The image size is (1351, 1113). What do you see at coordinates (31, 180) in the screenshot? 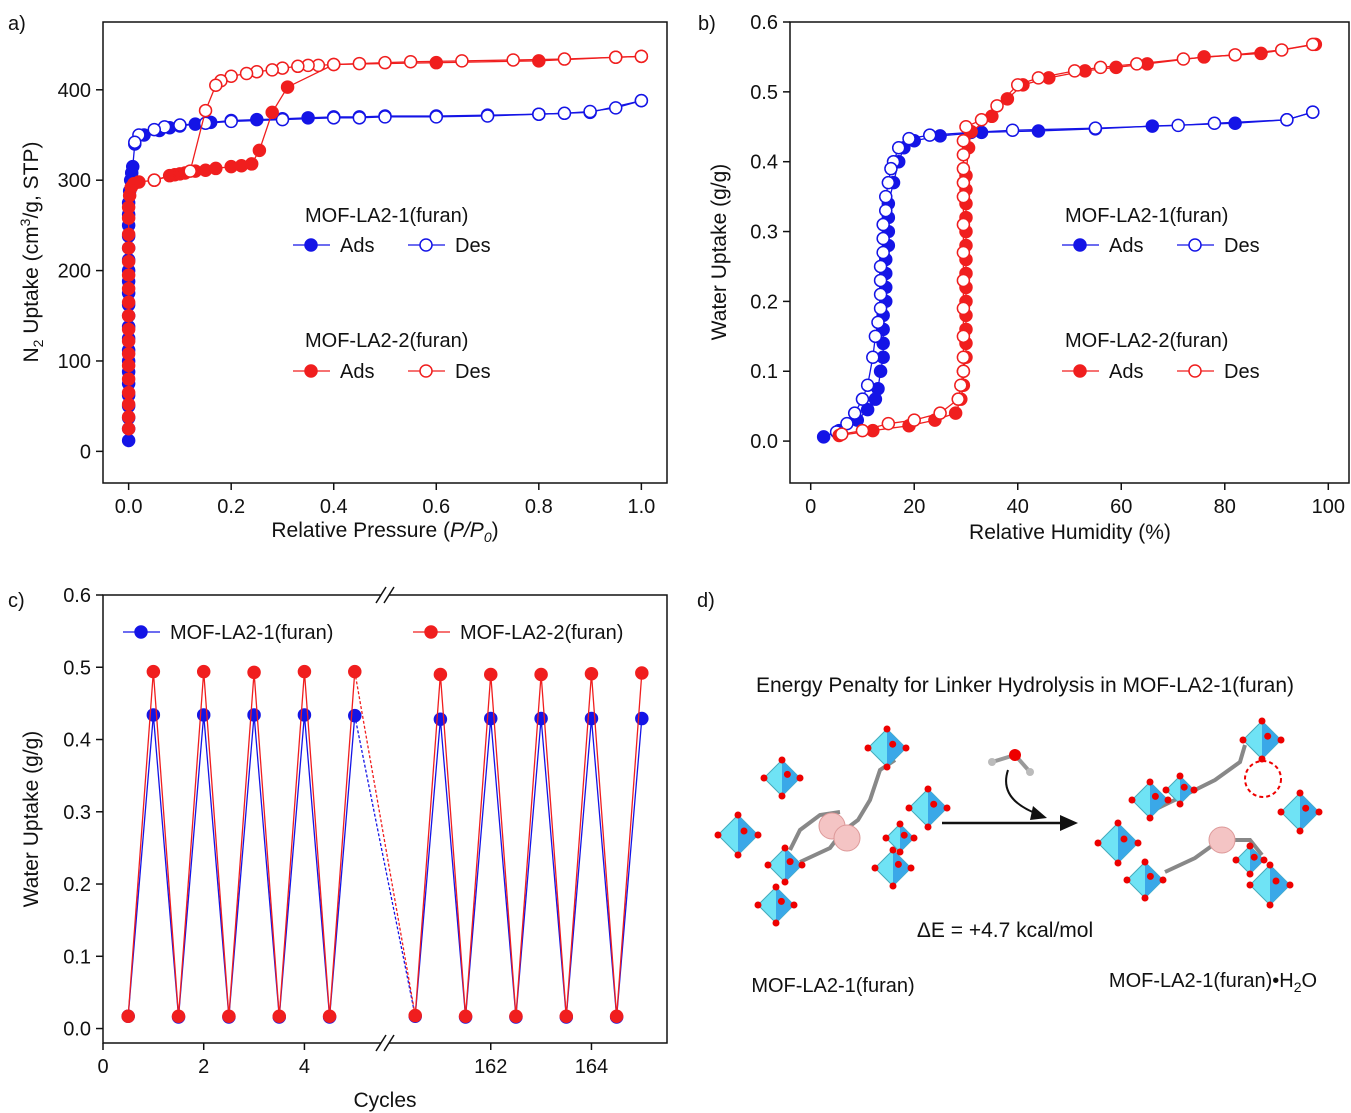
I see `label-part: /g, STP)` at bounding box center [31, 180].